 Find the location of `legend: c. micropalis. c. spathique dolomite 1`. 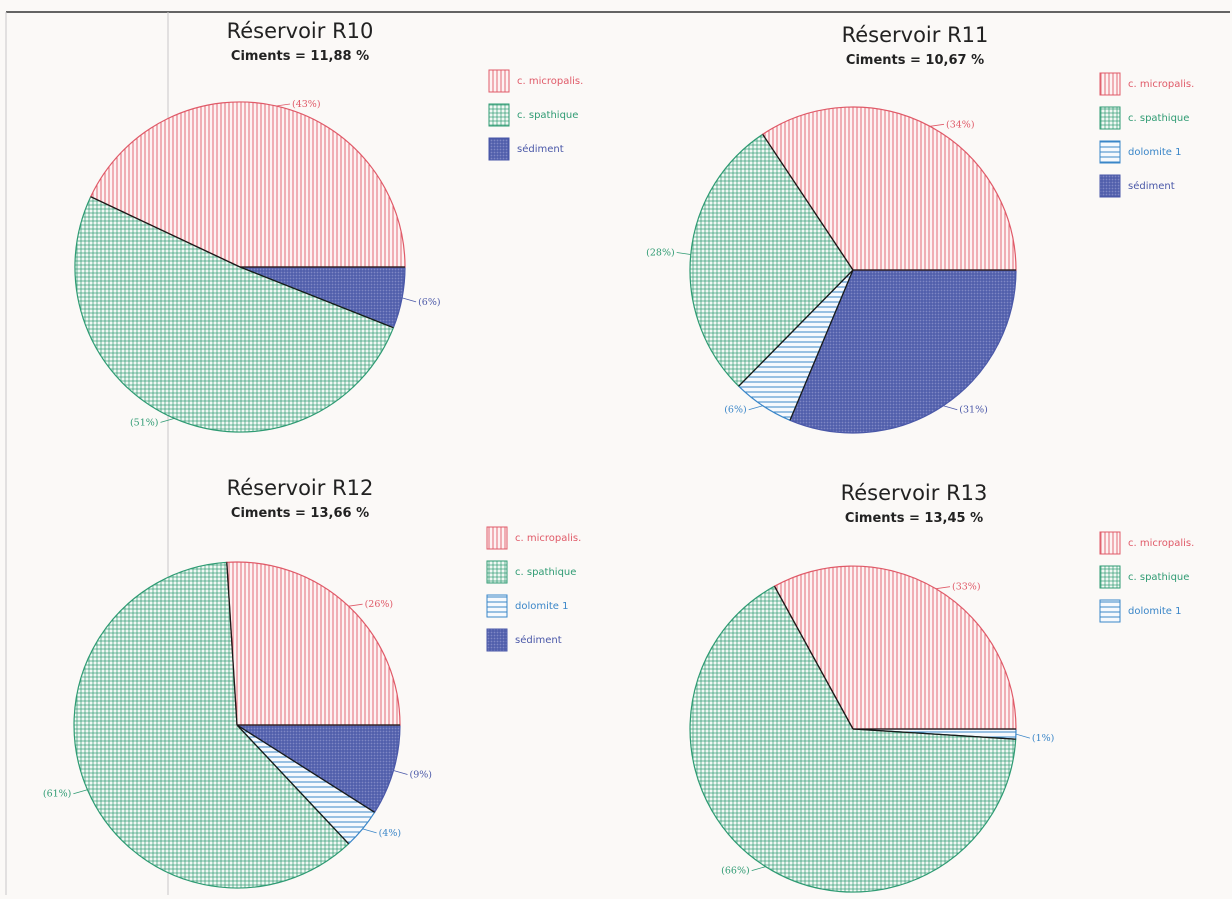

legend: c. micropalis. c. spathique dolomite 1 is located at coordinates (1146, 577).